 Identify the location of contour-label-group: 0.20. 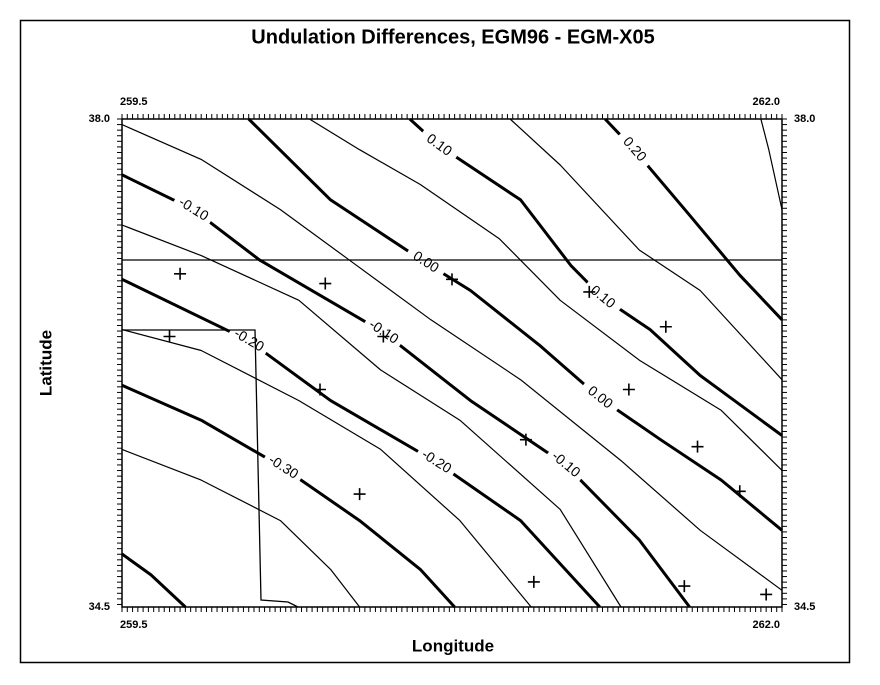
(634, 149).